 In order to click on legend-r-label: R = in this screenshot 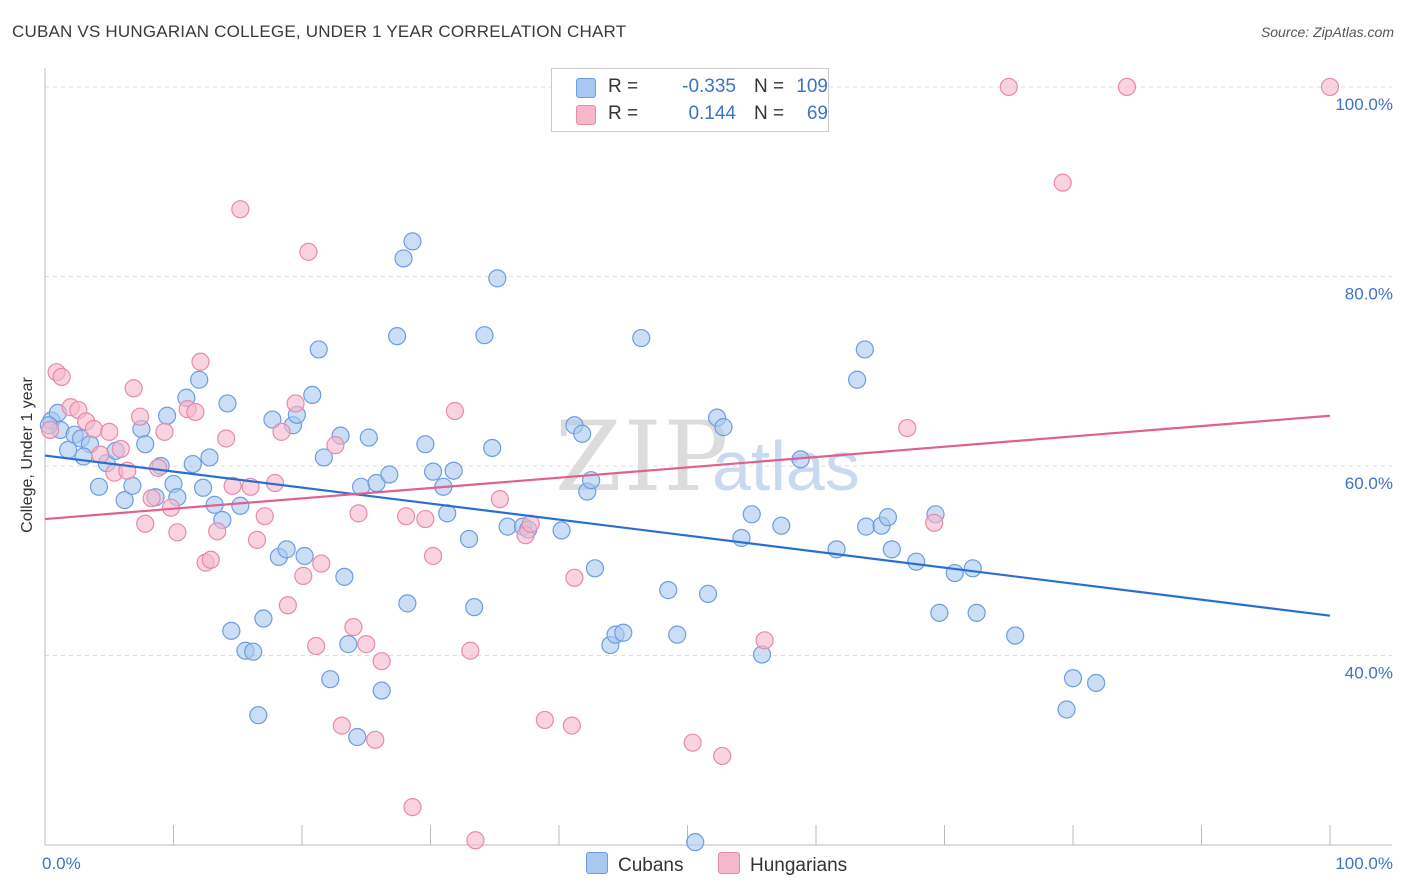, I will do `click(623, 113)`.